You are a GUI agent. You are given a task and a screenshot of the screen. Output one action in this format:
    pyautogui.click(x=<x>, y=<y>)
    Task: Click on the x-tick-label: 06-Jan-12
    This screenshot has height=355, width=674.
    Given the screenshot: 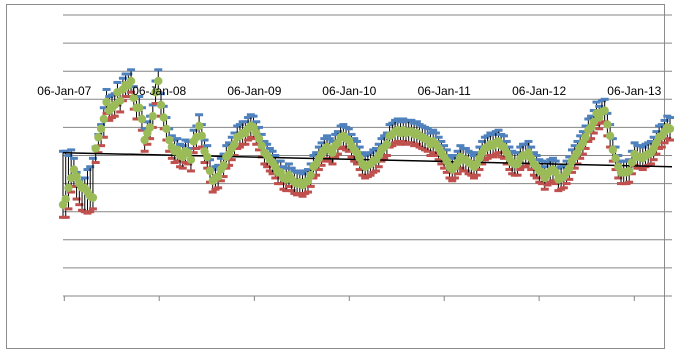 What is the action you would take?
    pyautogui.click(x=539, y=91)
    